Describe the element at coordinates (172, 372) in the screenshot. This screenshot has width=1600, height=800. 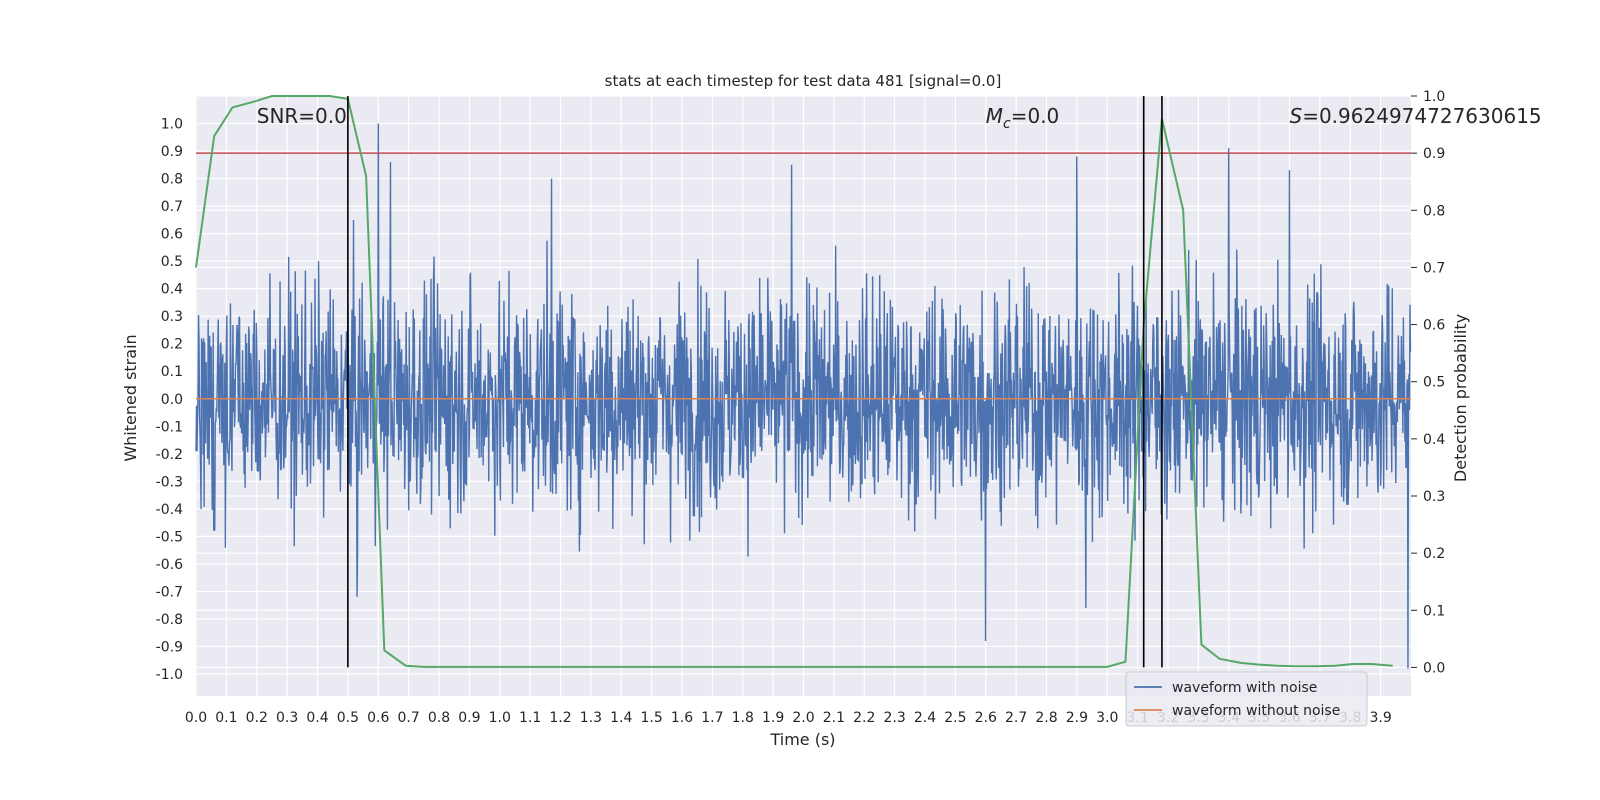
I see `y-tick-label: 0.1` at that location.